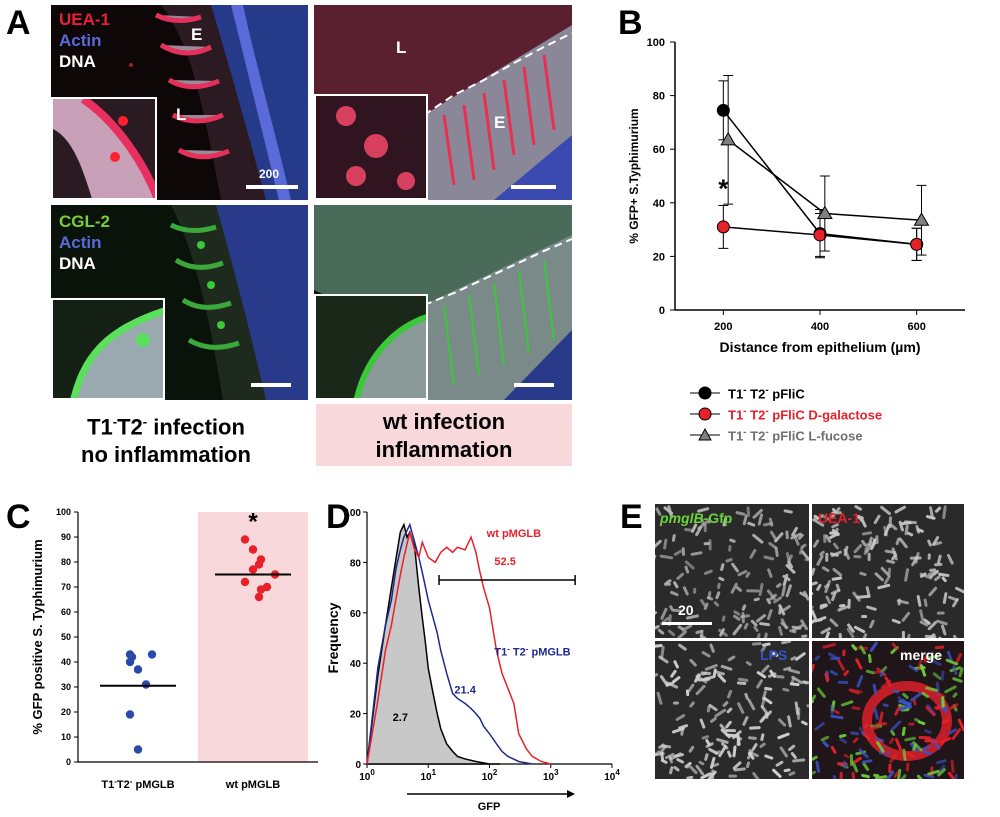  I want to click on y-tick-label: 80, so click(659, 97).